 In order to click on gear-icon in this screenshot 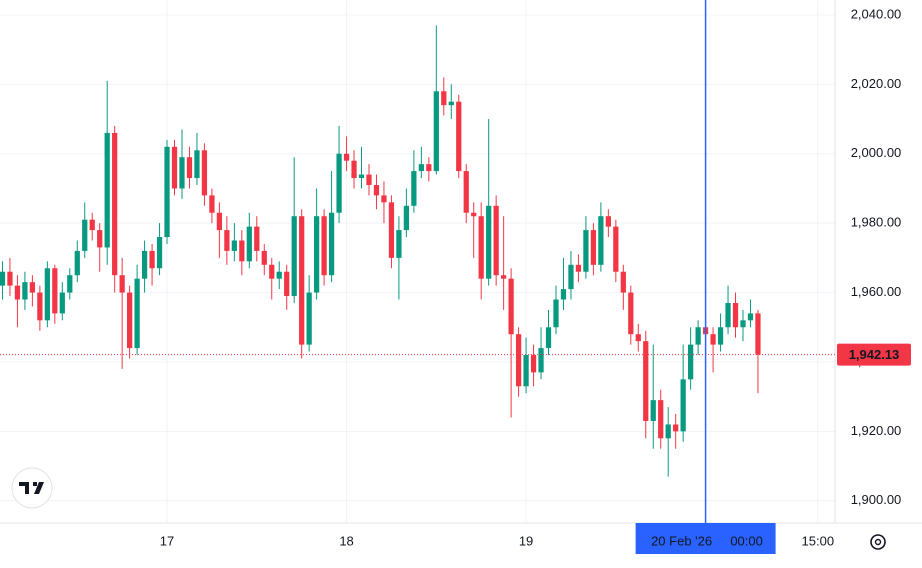, I will do `click(878, 542)`.